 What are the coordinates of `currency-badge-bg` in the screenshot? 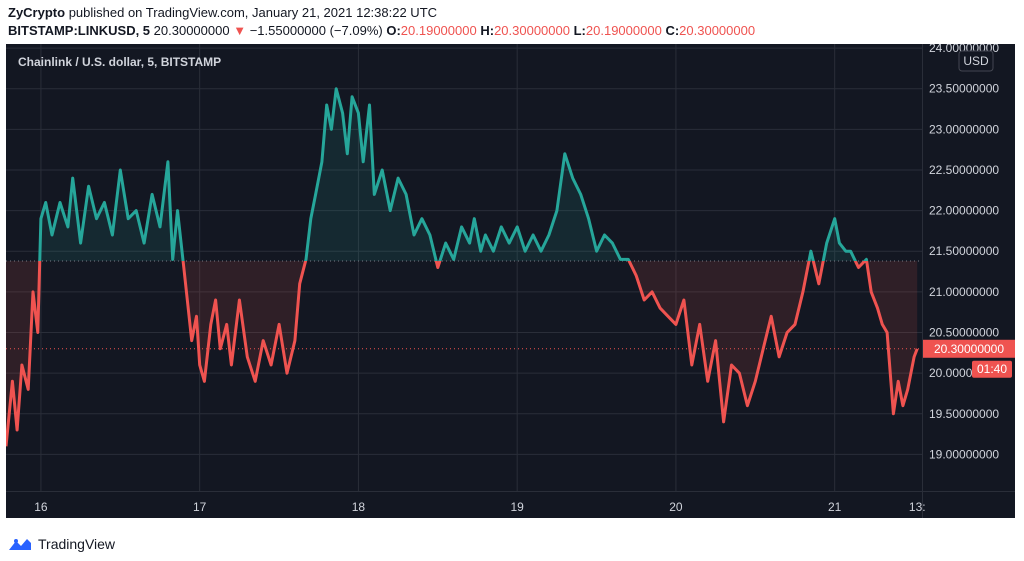 It's located at (976, 61).